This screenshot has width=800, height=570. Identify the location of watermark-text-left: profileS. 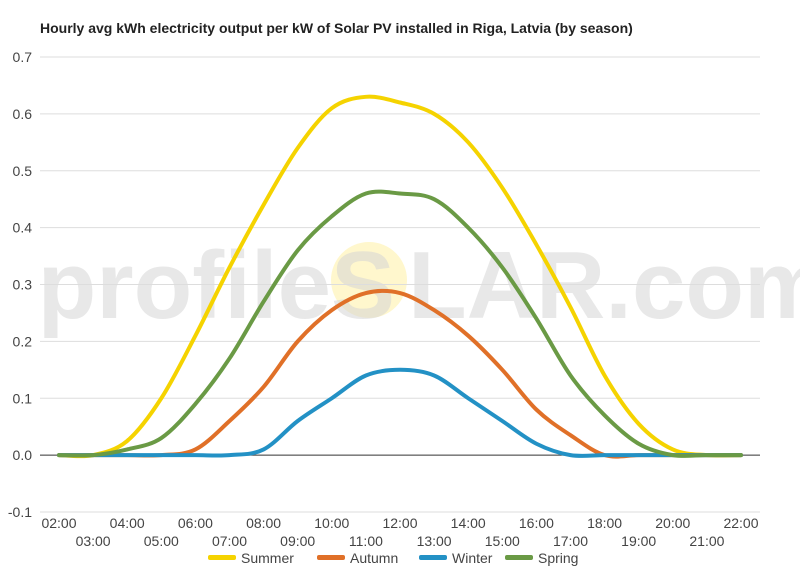
(216, 285).